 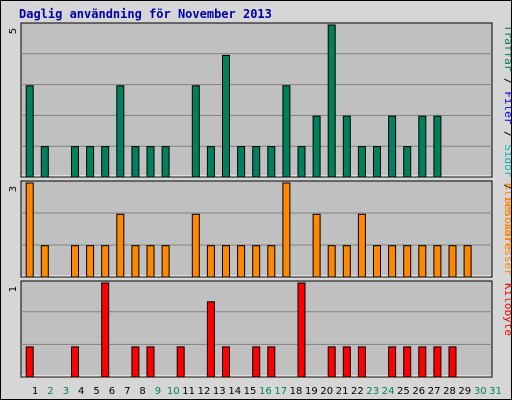 What do you see at coordinates (204, 391) in the screenshot?
I see `day-label-12: 12` at bounding box center [204, 391].